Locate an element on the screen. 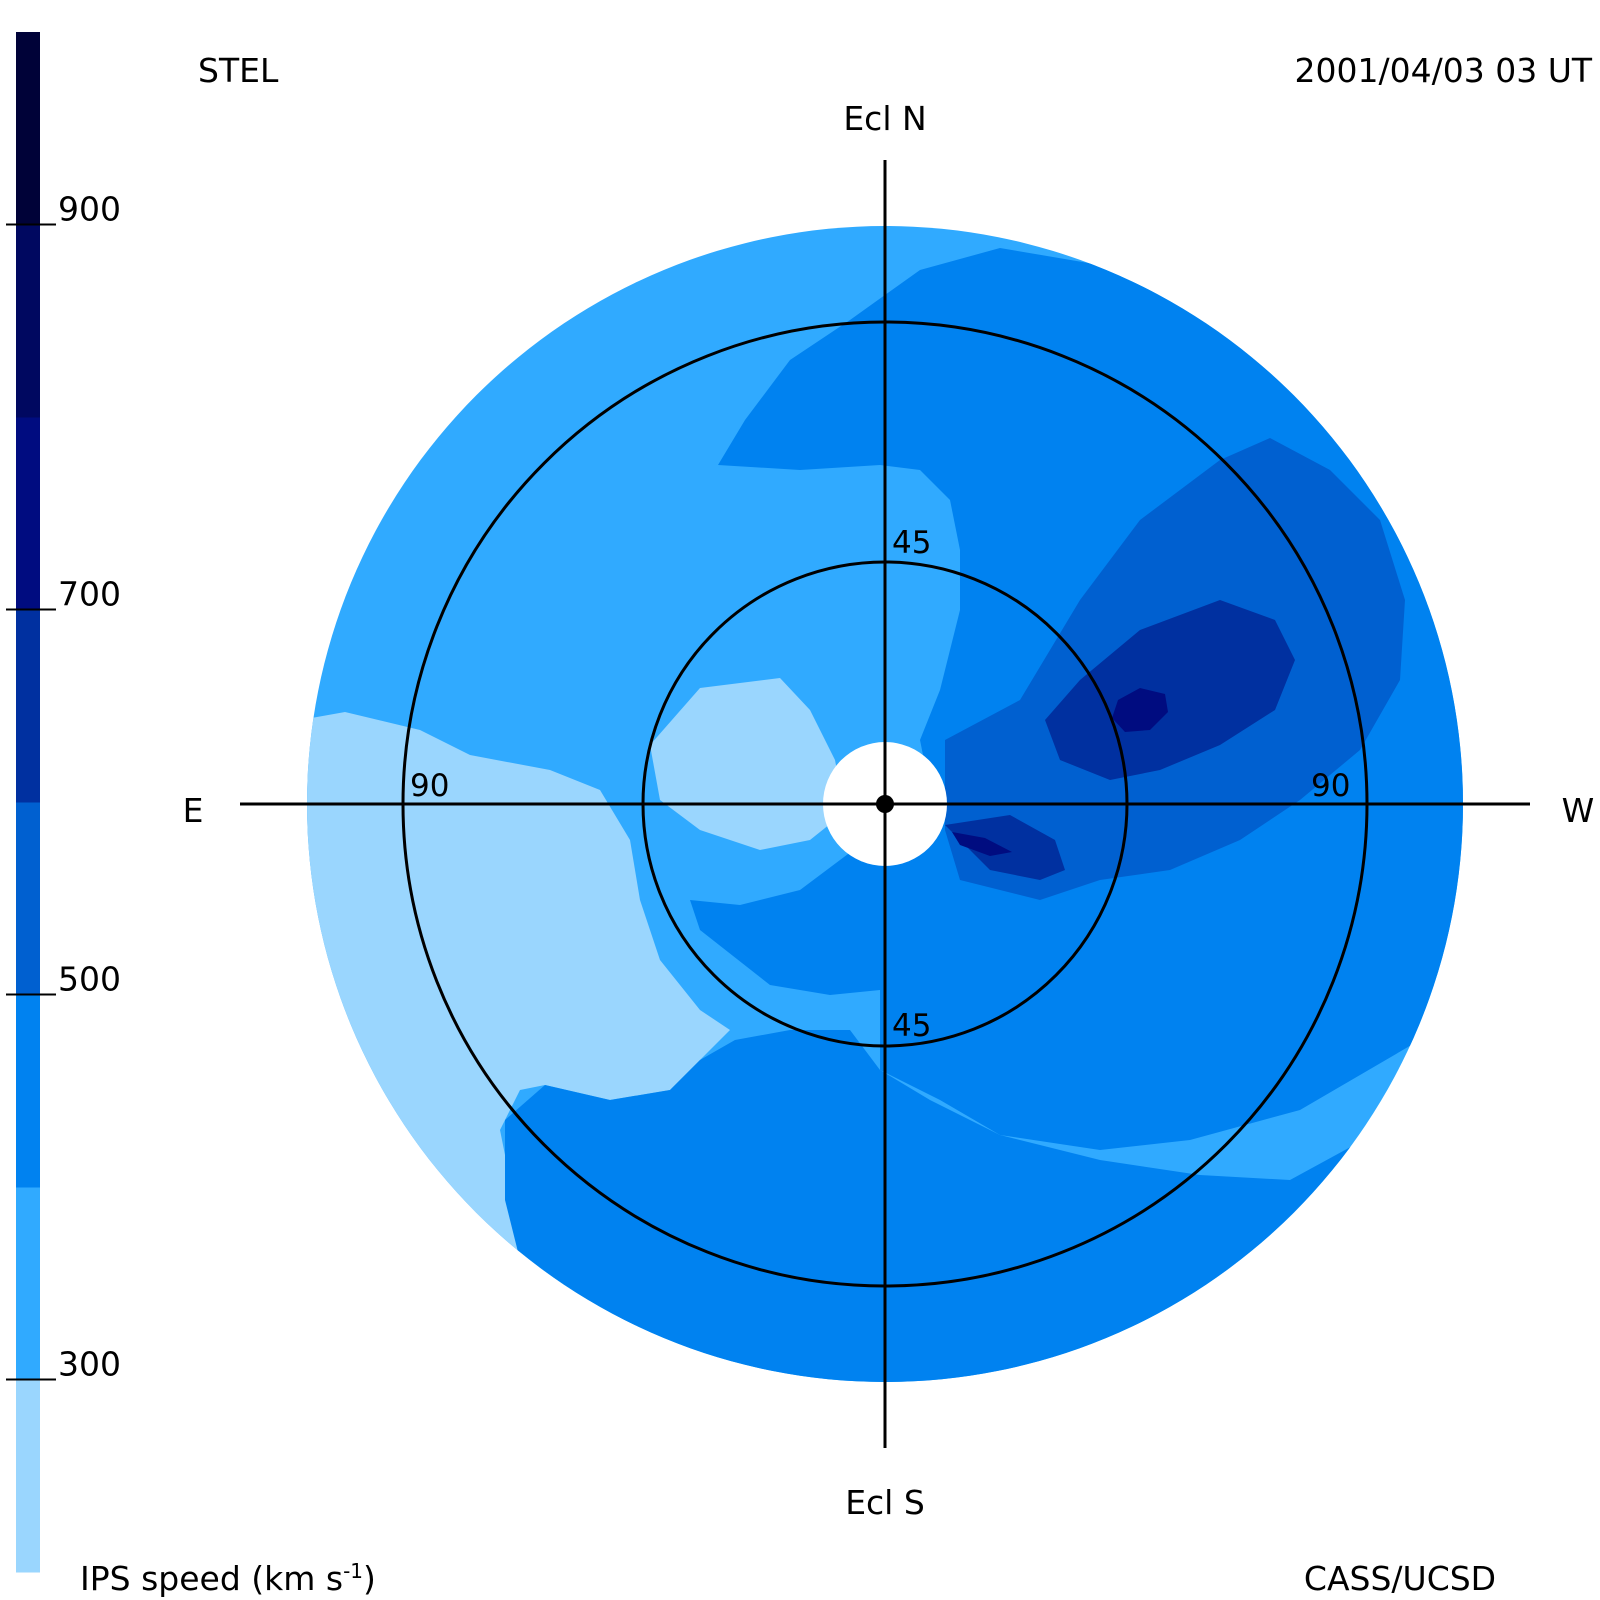 The height and width of the screenshot is (1600, 1600). colorbar-unit-exponent: -1 is located at coordinates (353, 1571).